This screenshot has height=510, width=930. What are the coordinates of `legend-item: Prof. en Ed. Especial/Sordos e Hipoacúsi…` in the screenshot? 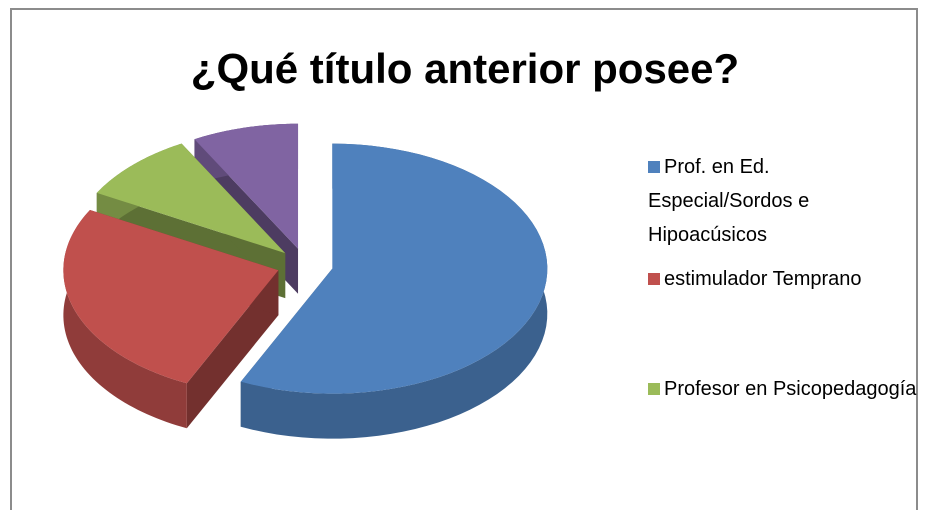 It's located at (783, 201).